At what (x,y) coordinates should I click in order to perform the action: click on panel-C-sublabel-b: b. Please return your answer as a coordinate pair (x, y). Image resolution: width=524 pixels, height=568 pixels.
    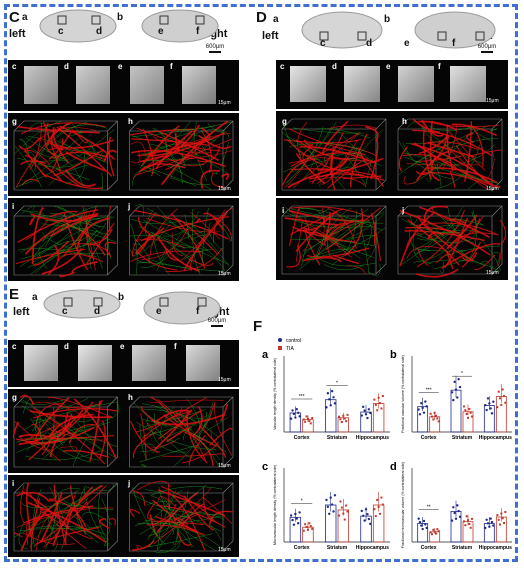
    Looking at the image, I should click on (120, 17).